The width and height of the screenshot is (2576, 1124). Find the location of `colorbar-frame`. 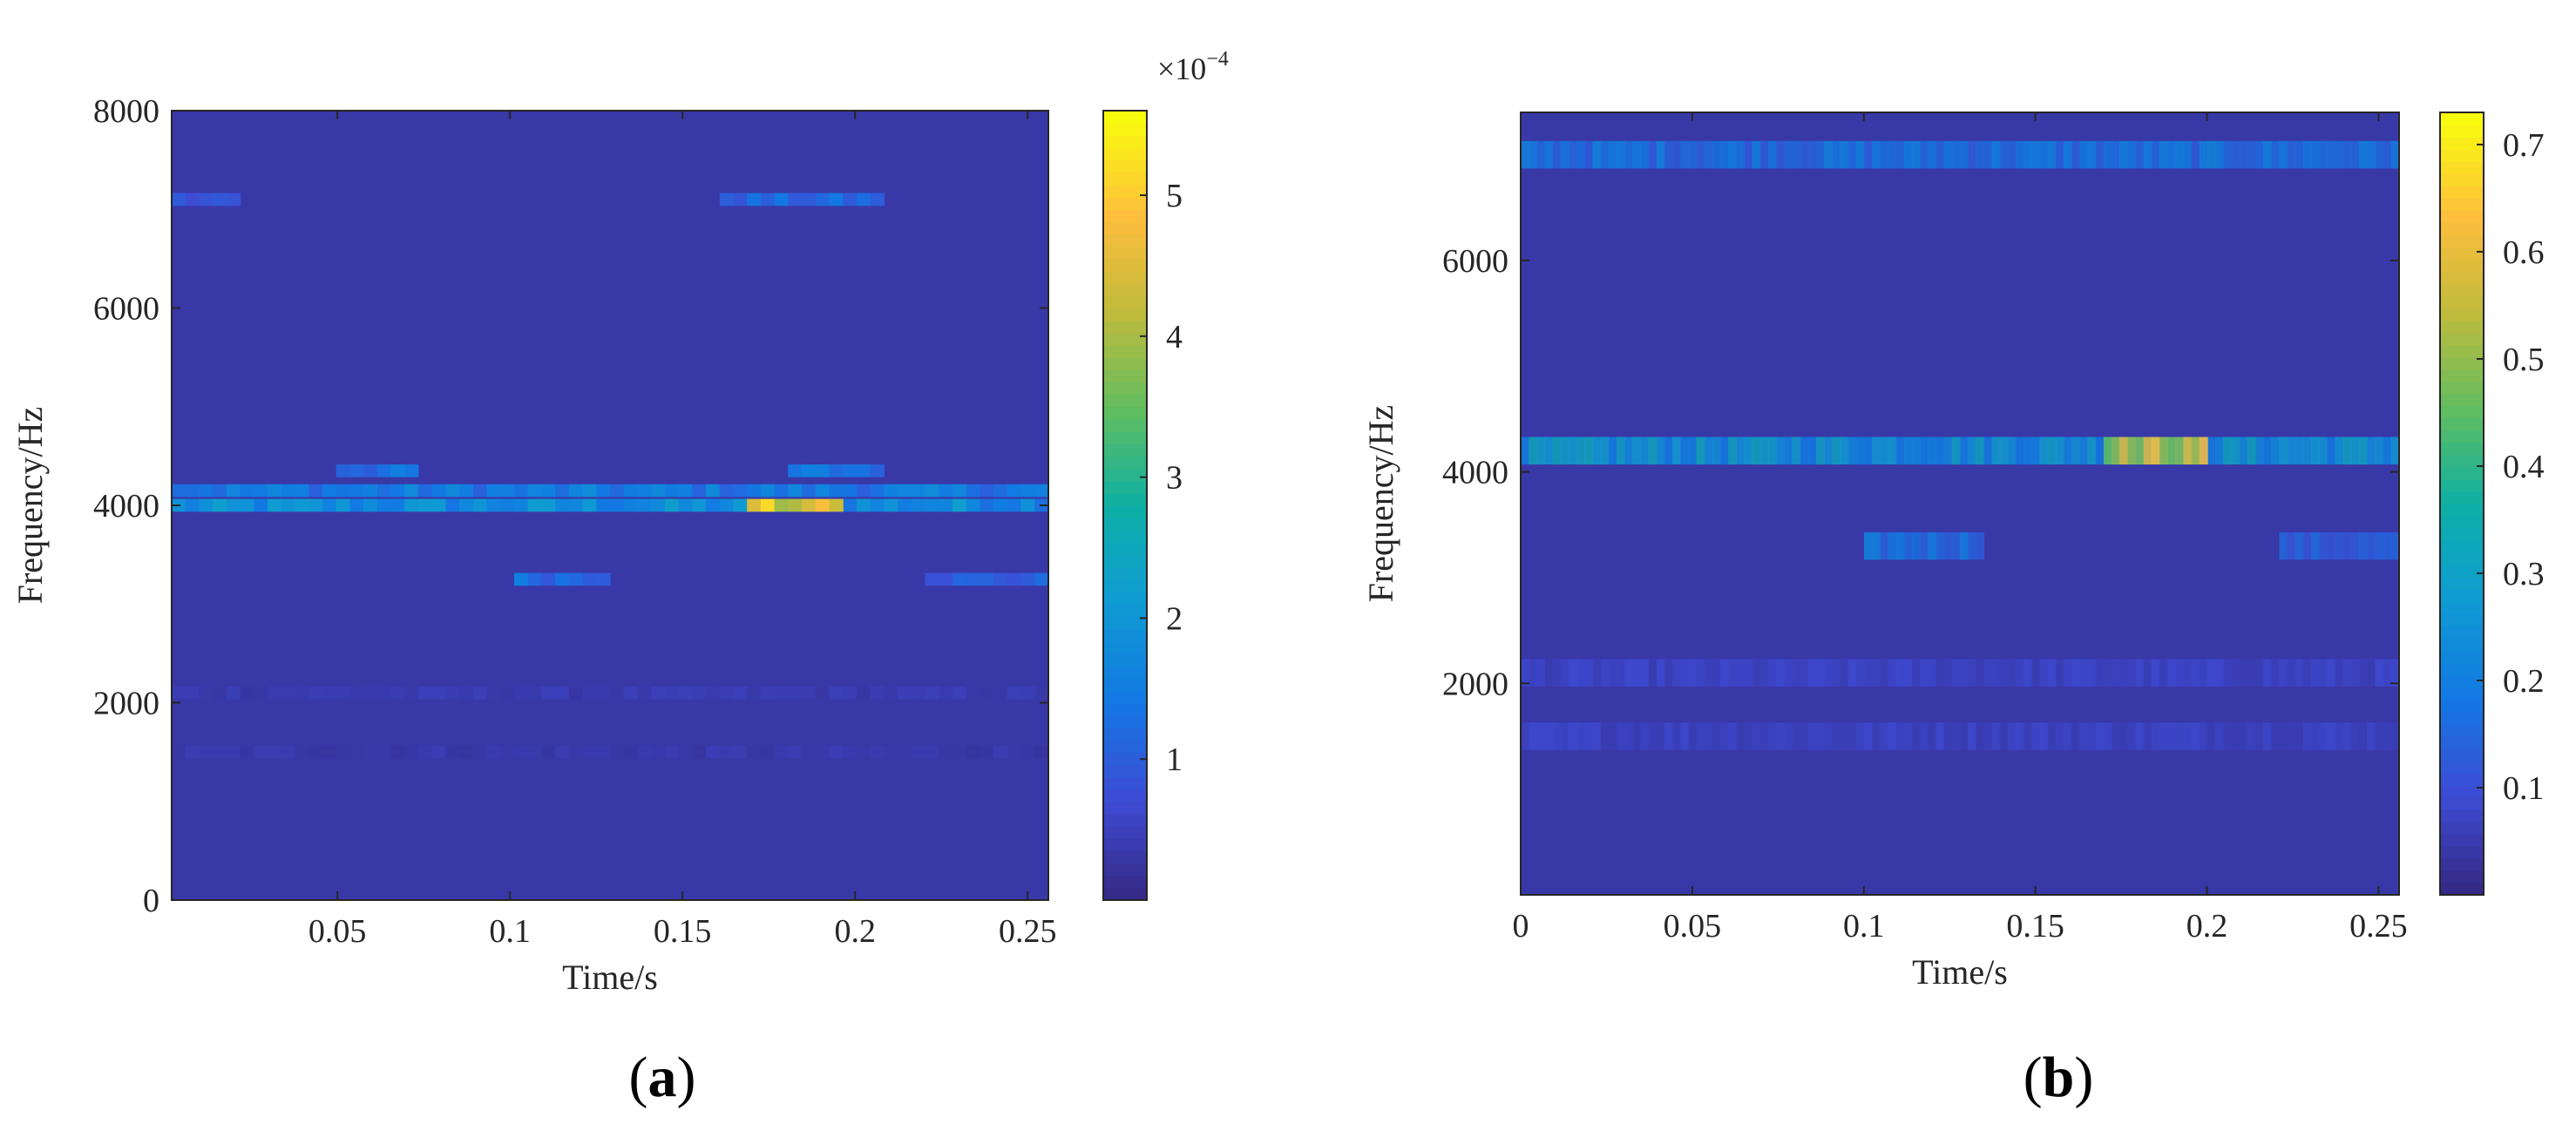

colorbar-frame is located at coordinates (1125, 505).